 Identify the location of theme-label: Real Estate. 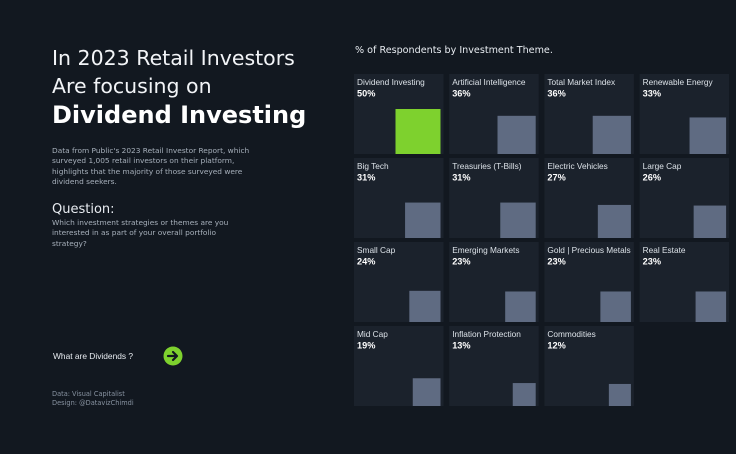
(664, 250).